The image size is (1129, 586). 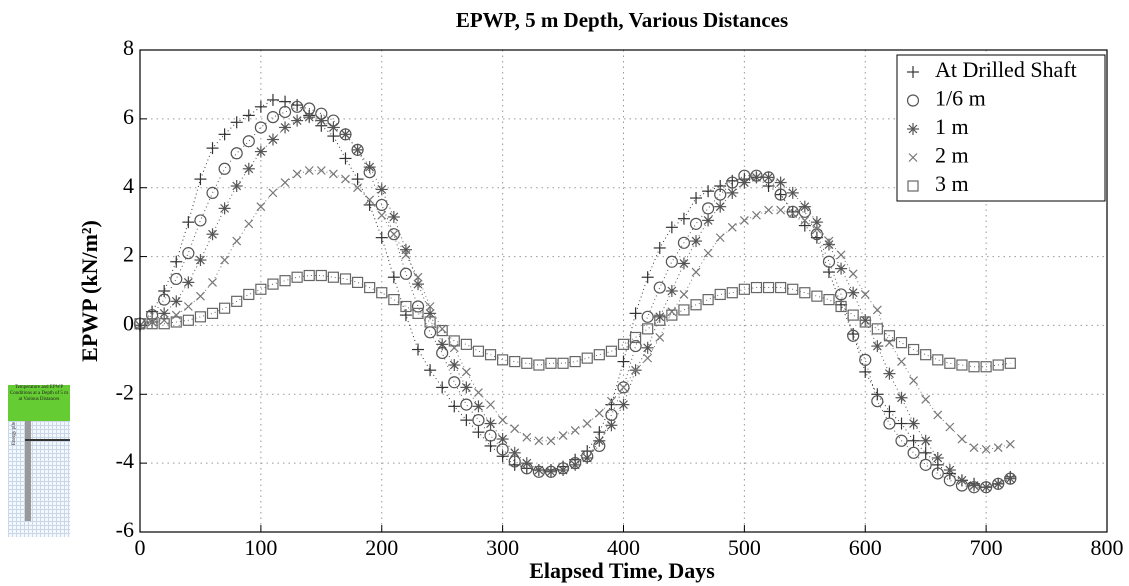 What do you see at coordinates (575, 321) in the screenshot?
I see `series-line` at bounding box center [575, 321].